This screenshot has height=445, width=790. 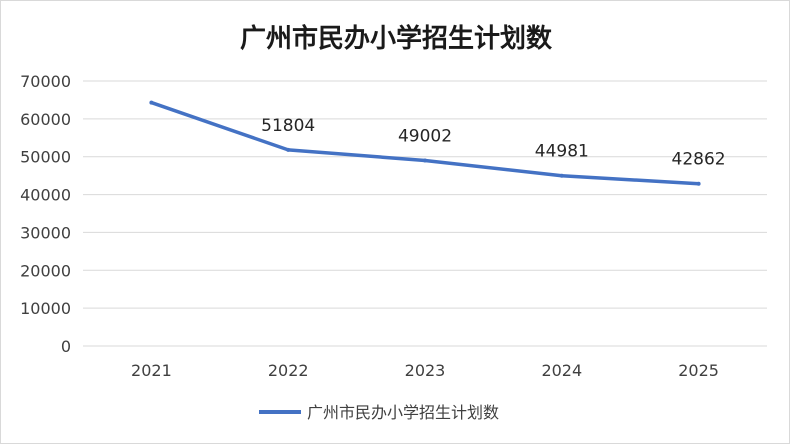 I want to click on y-tick-label: 50000, so click(x=45, y=157).